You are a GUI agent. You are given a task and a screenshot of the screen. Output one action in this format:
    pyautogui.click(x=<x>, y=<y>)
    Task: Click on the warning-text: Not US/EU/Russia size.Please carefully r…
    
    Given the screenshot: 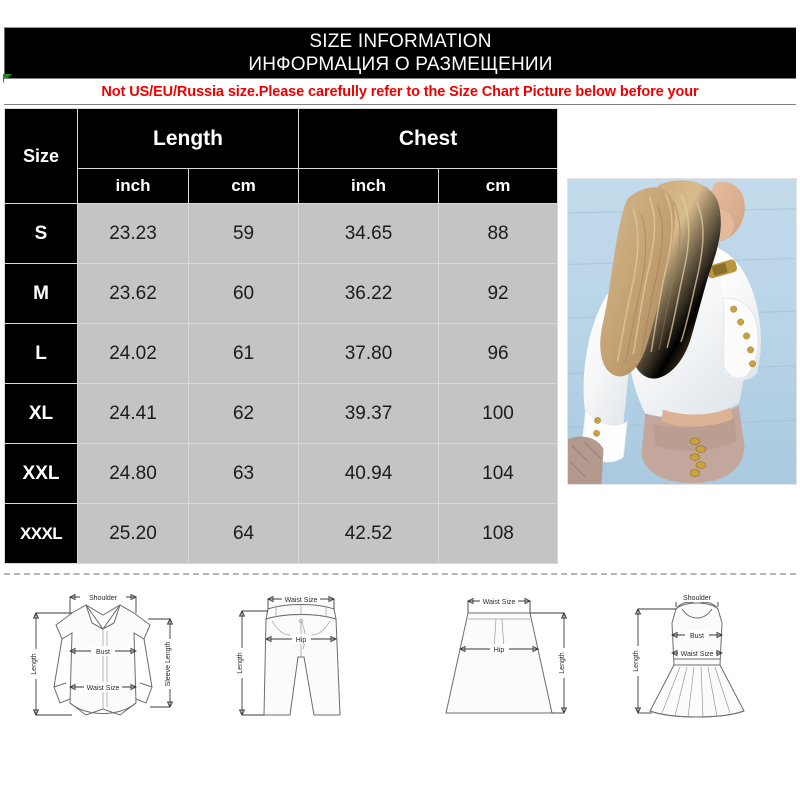 What is the action you would take?
    pyautogui.click(x=400, y=91)
    